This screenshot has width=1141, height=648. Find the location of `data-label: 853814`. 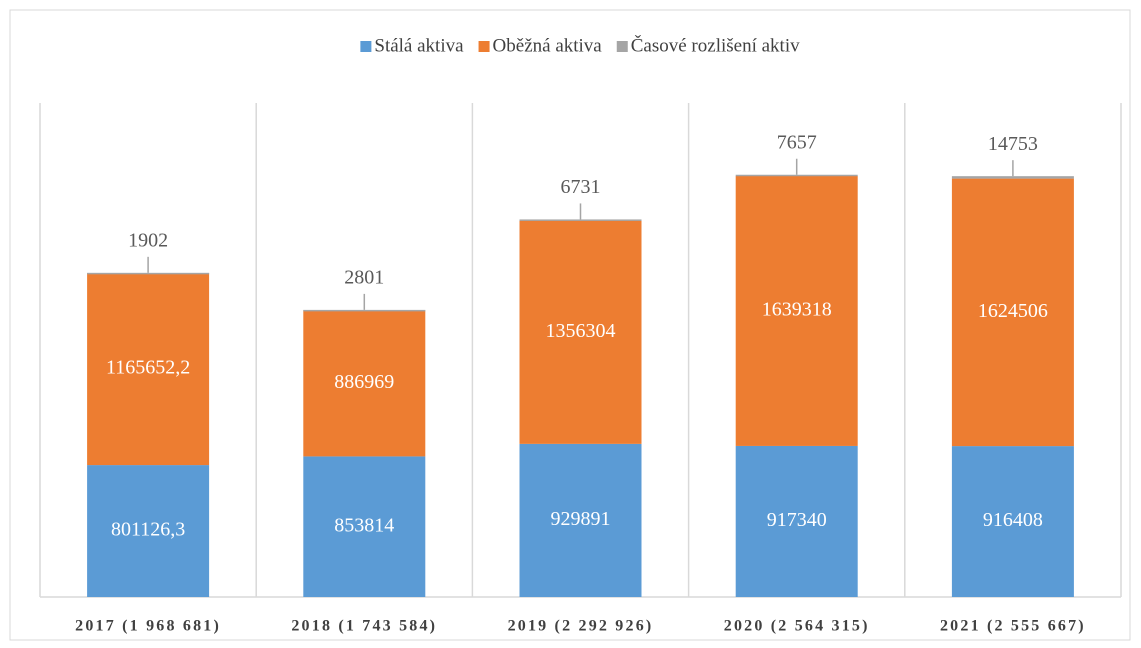

data-label: 853814 is located at coordinates (364, 525).